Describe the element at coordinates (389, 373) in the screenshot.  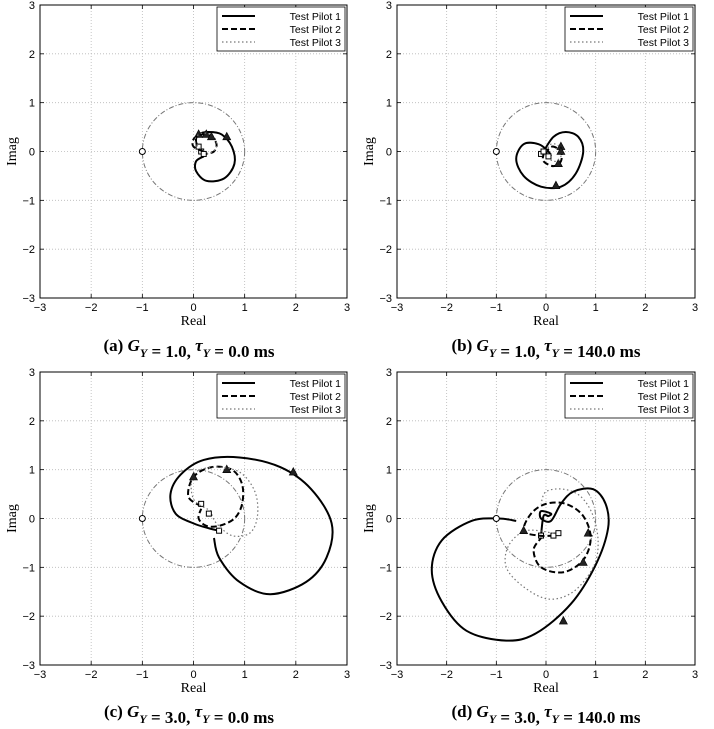
I see `y-tick-label: 3` at that location.